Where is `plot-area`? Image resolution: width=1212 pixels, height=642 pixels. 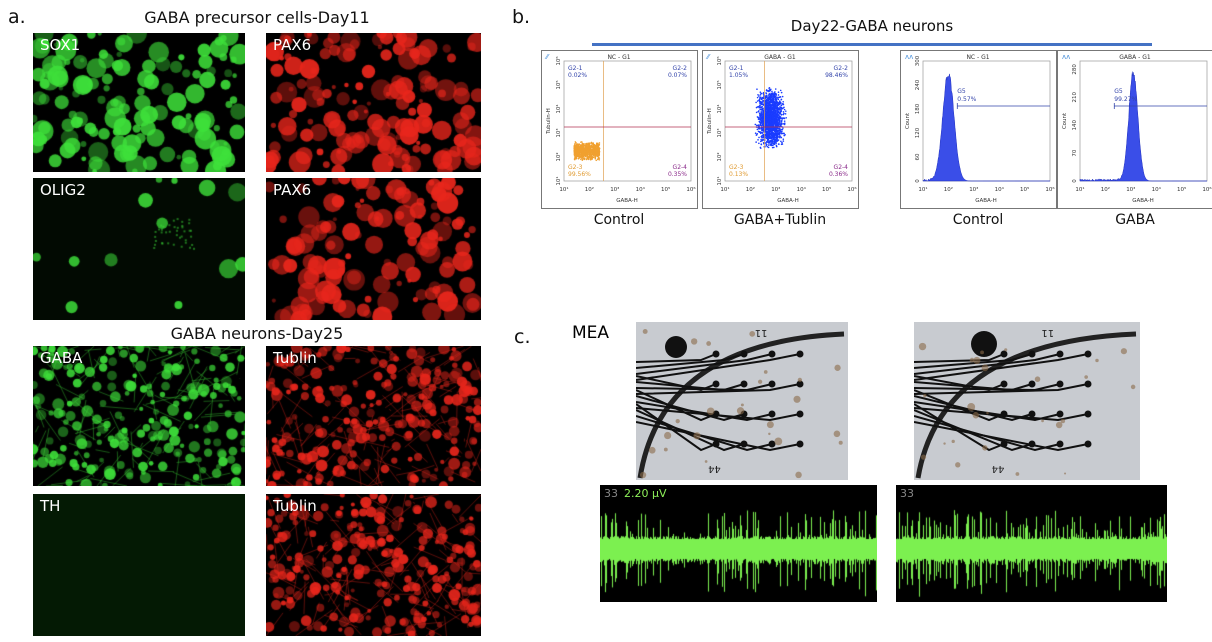 plot-area is located at coordinates (1143, 121).